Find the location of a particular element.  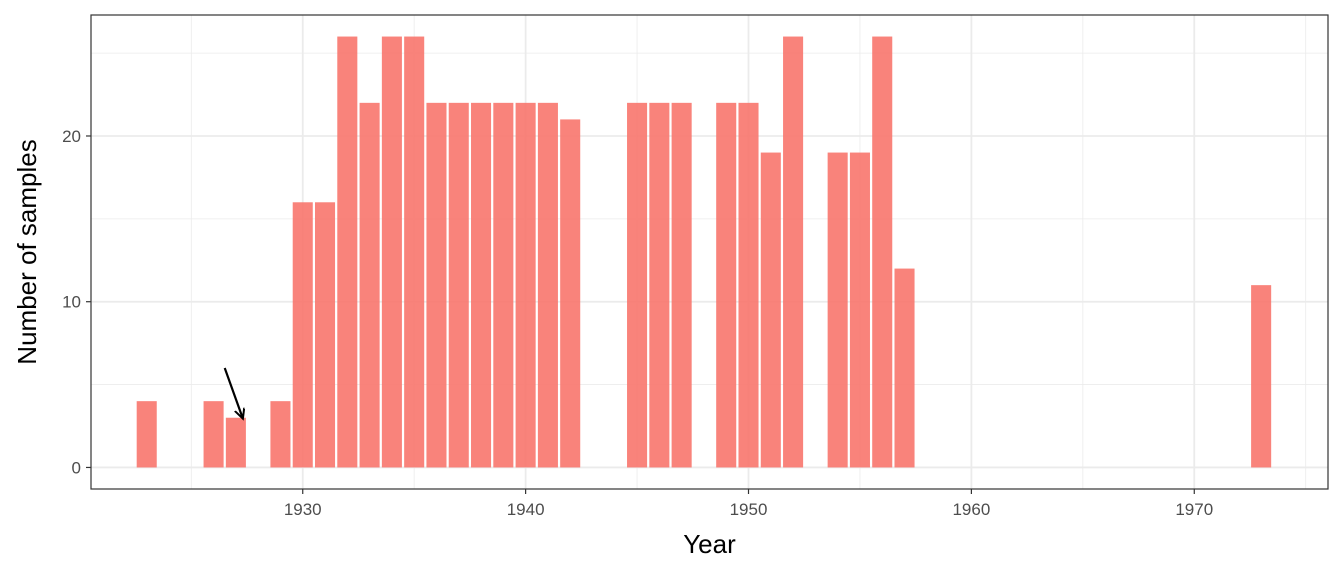

bar-1927 is located at coordinates (235, 442).